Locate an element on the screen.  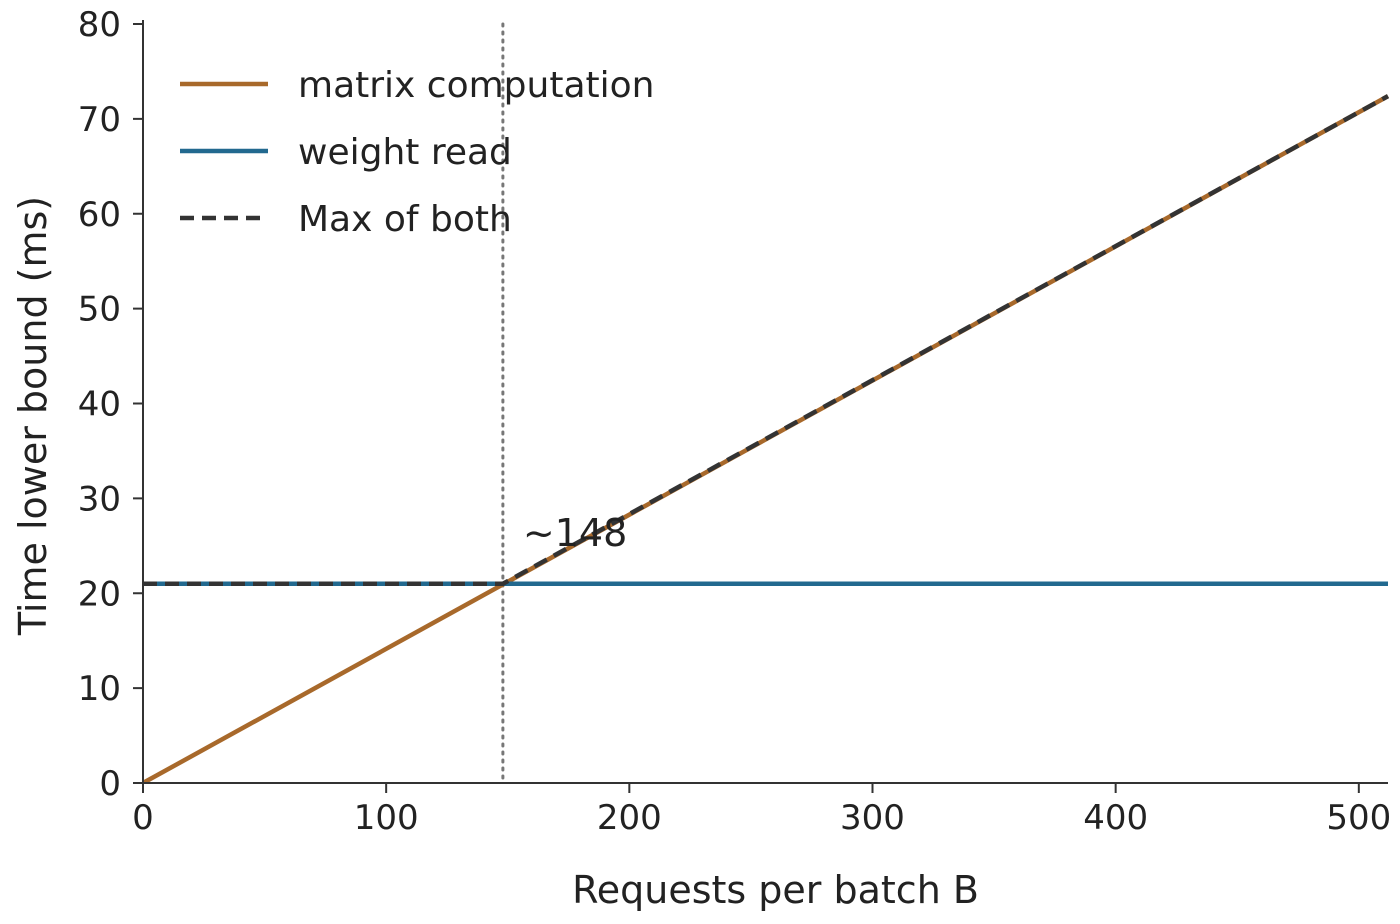
y-tick-label: 0 is located at coordinates (110, 784).